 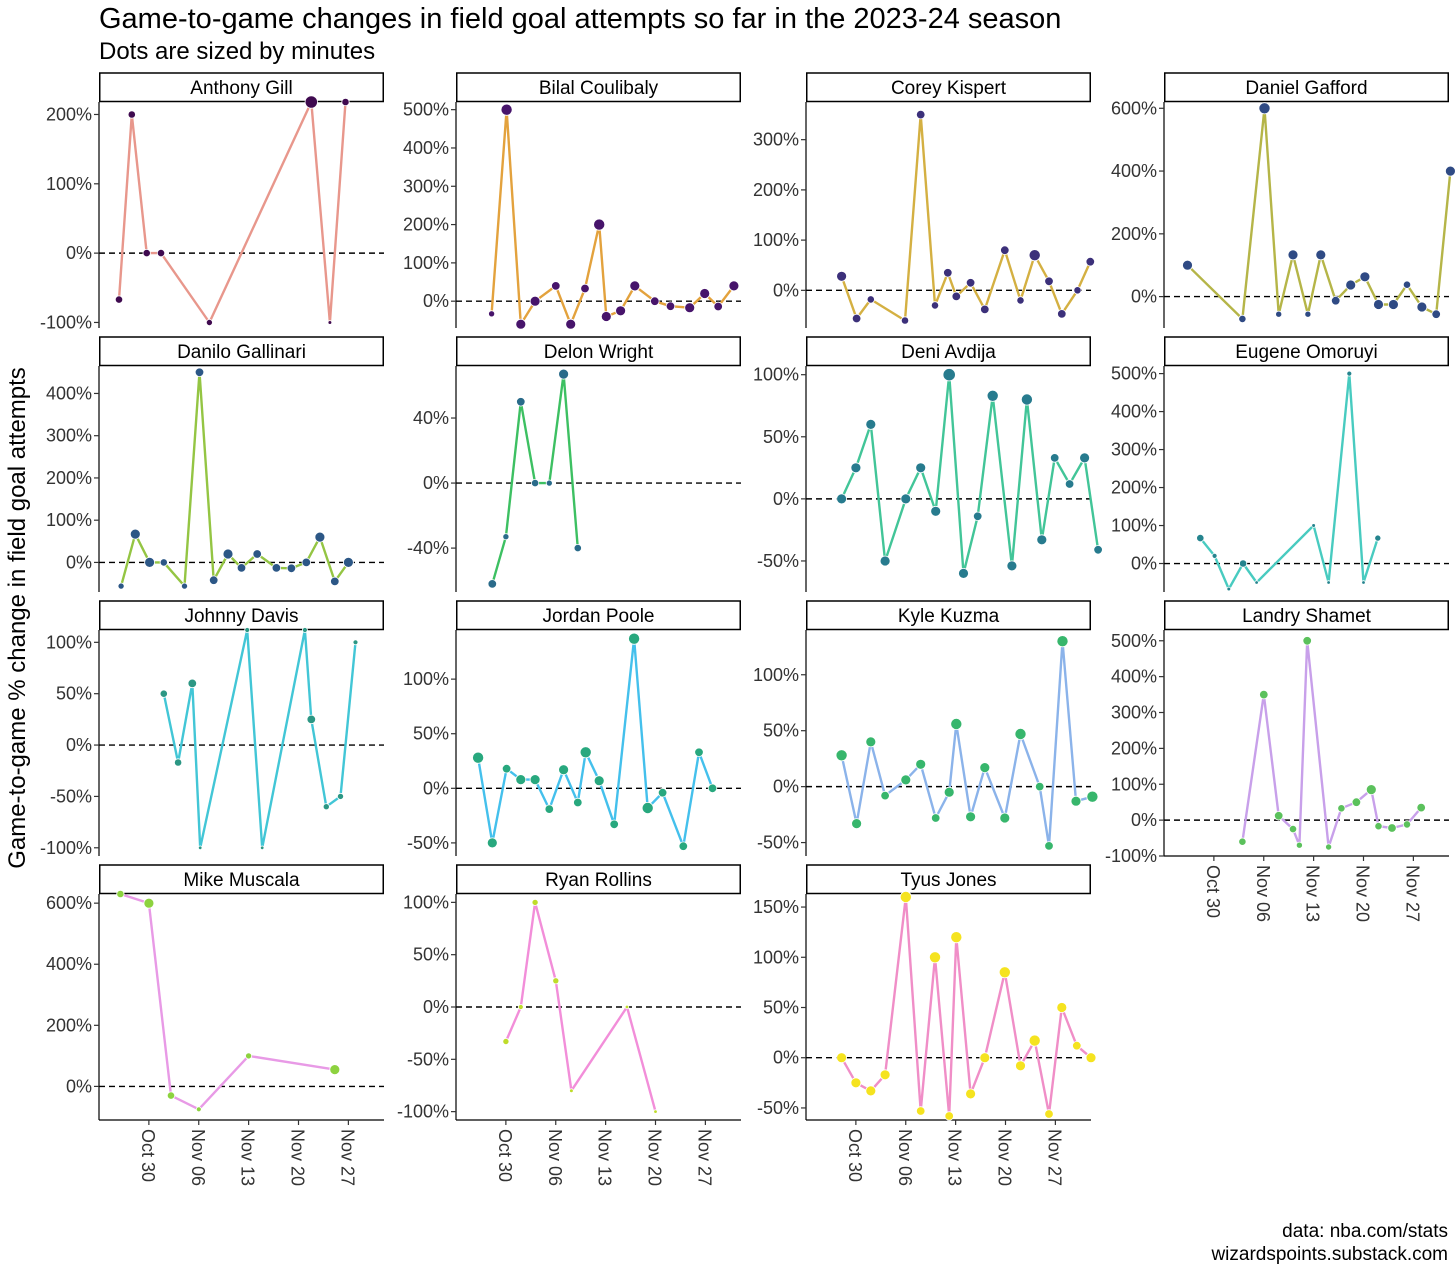 I want to click on panel: Danilo Gallinari 0% 100% 200% 300% 400%, so click(x=215, y=464).